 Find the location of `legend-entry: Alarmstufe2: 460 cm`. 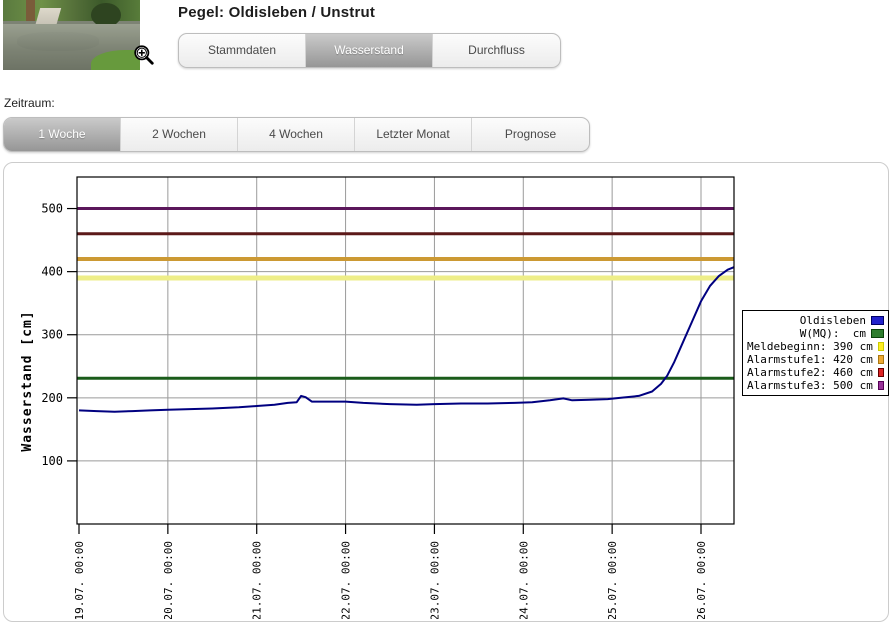

legend-entry: Alarmstufe2: 460 cm is located at coordinates (815, 372).